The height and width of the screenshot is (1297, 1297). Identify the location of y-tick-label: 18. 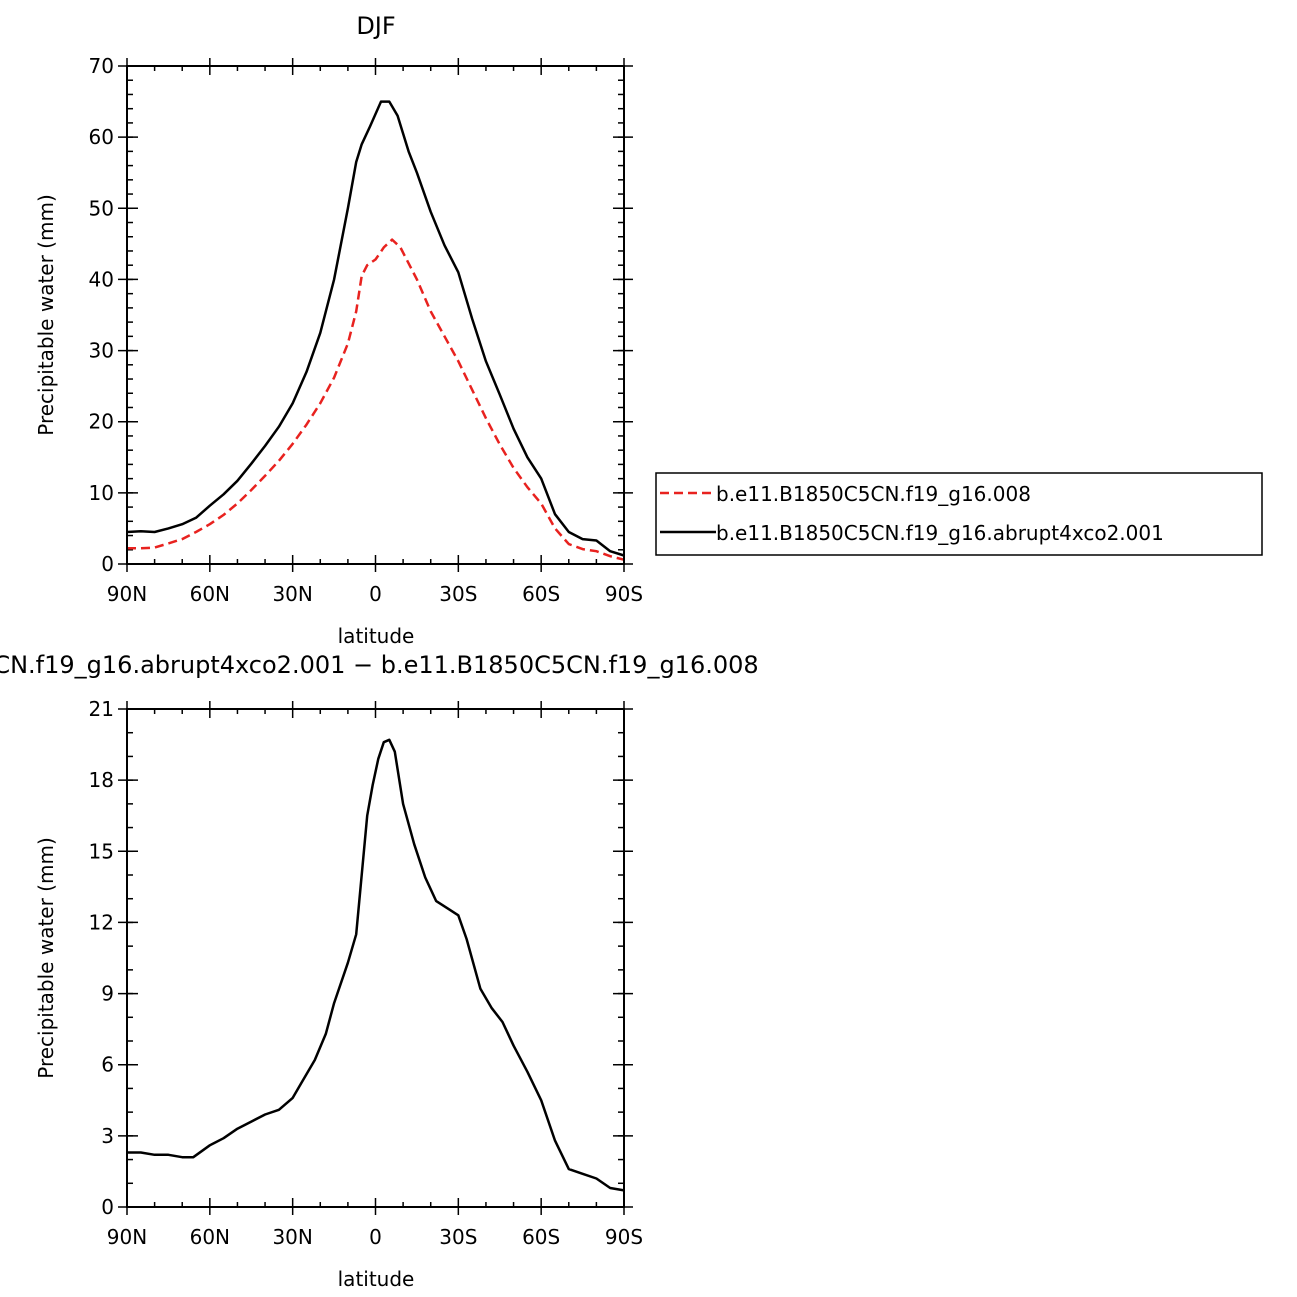
(101, 780).